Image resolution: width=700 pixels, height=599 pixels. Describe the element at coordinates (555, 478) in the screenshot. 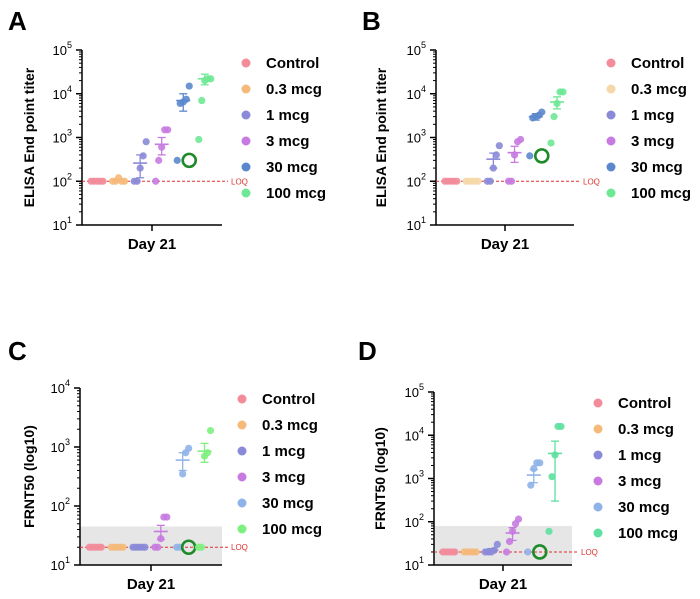

I see `series-100-mcg` at that location.